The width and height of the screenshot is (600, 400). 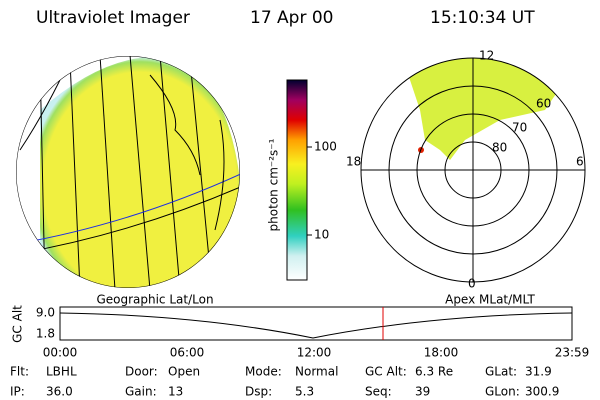 I want to click on status-value: 39, so click(x=422, y=392).